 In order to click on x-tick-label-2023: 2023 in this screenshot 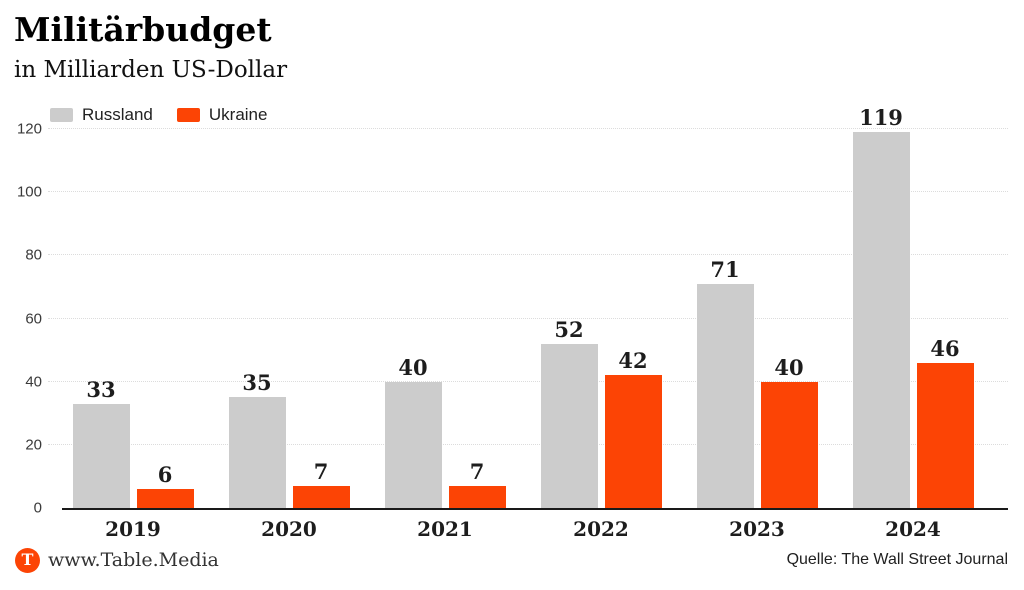, I will do `click(757, 529)`.